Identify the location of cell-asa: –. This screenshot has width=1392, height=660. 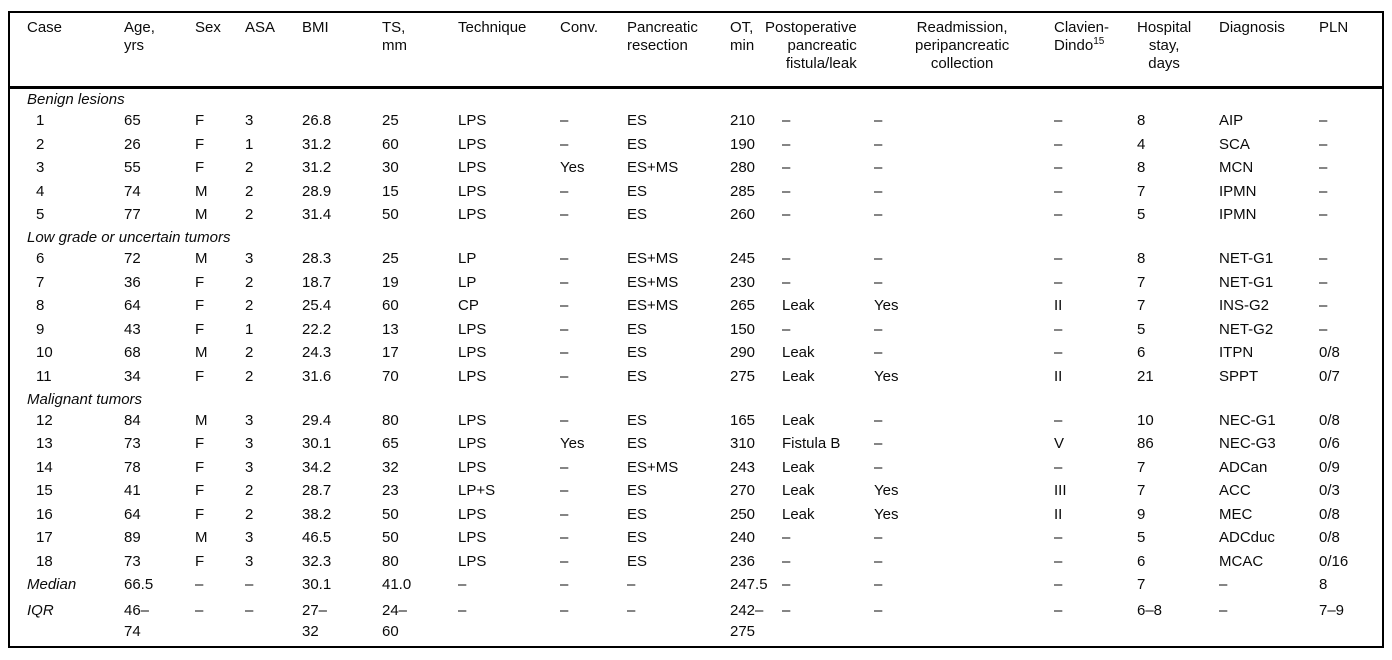
(249, 610).